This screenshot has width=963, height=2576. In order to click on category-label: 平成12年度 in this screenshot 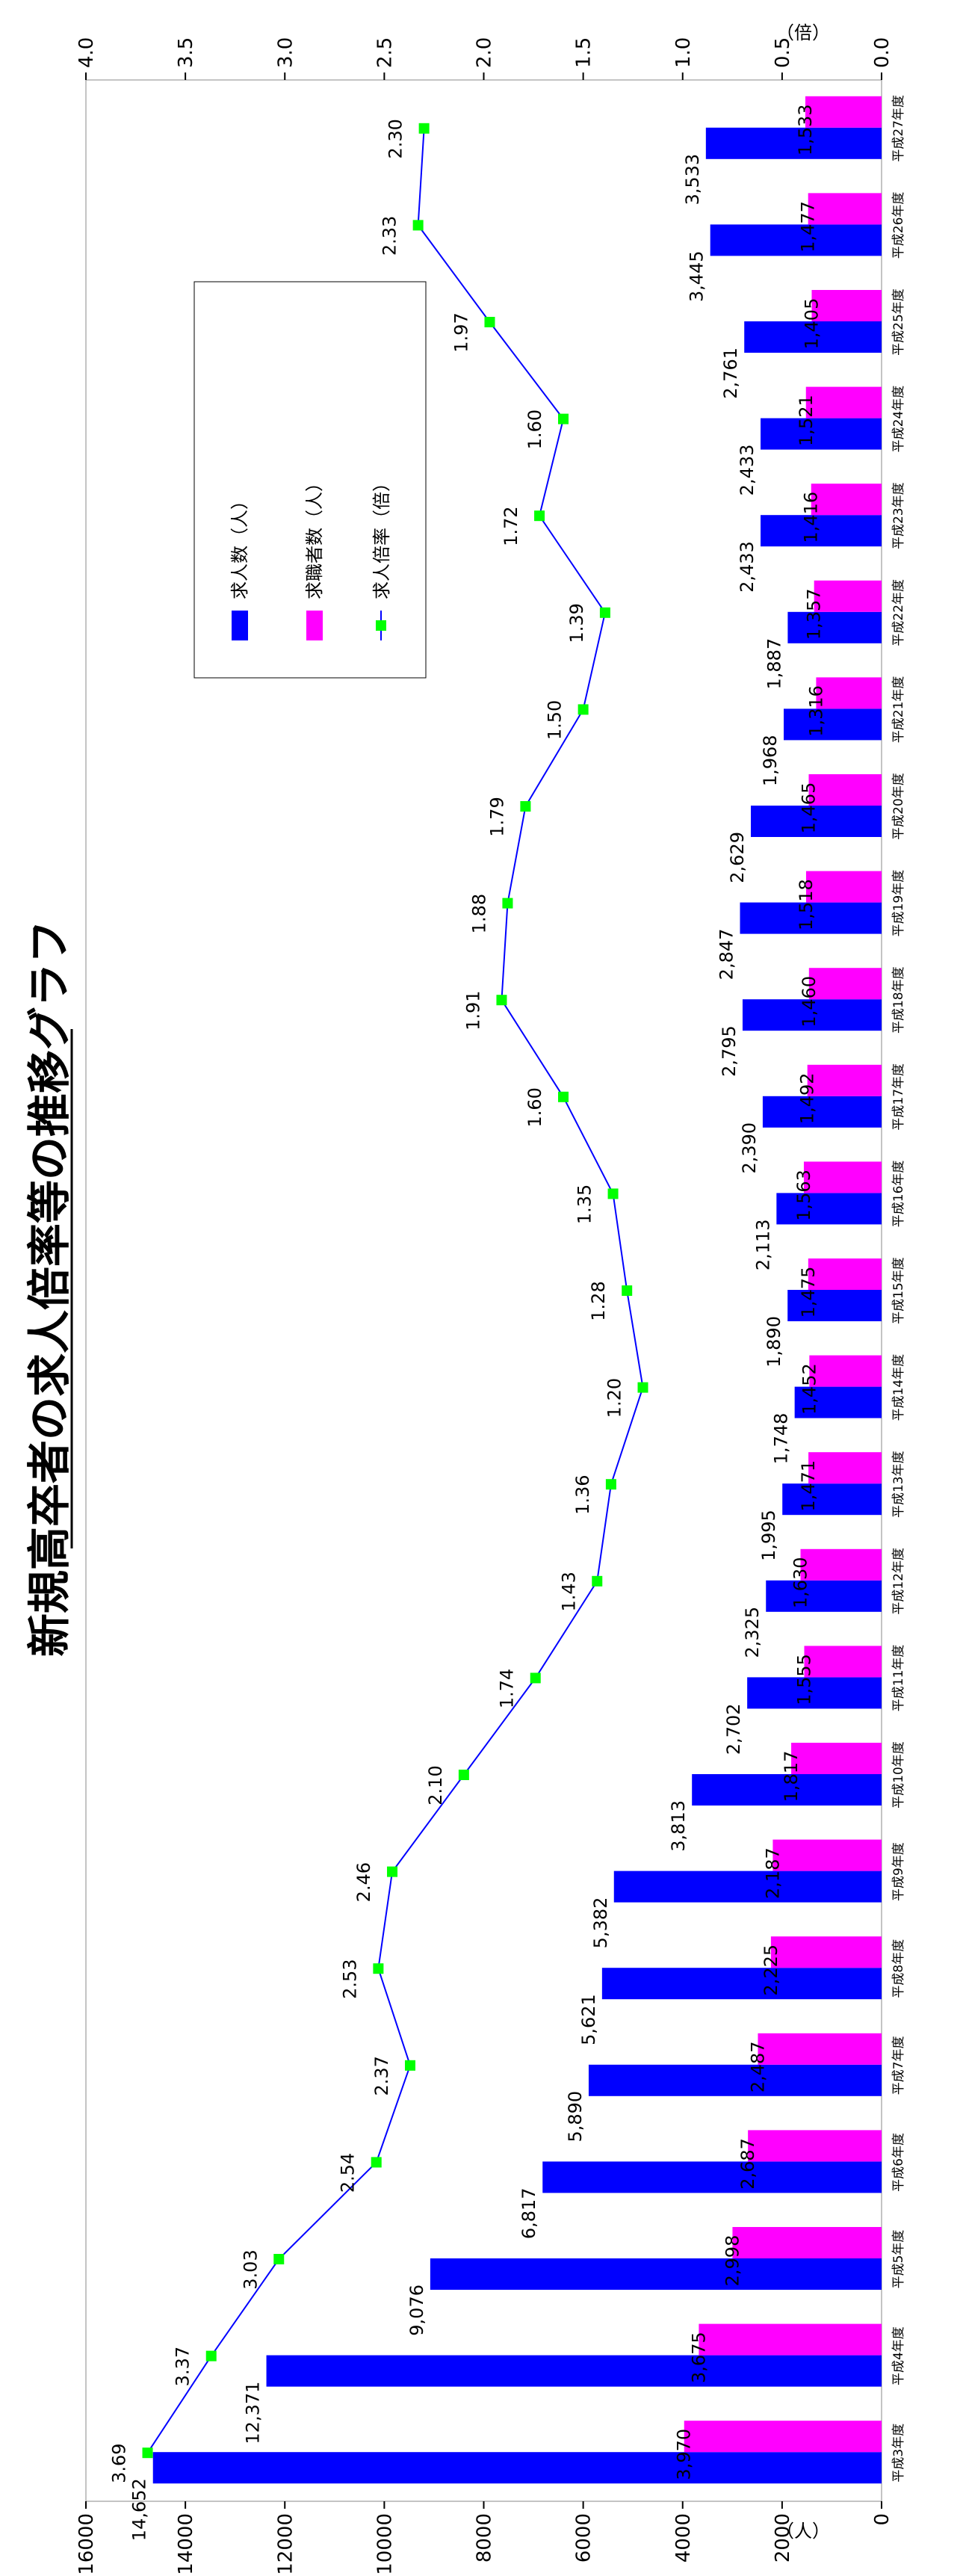, I will do `click(898, 1581)`.